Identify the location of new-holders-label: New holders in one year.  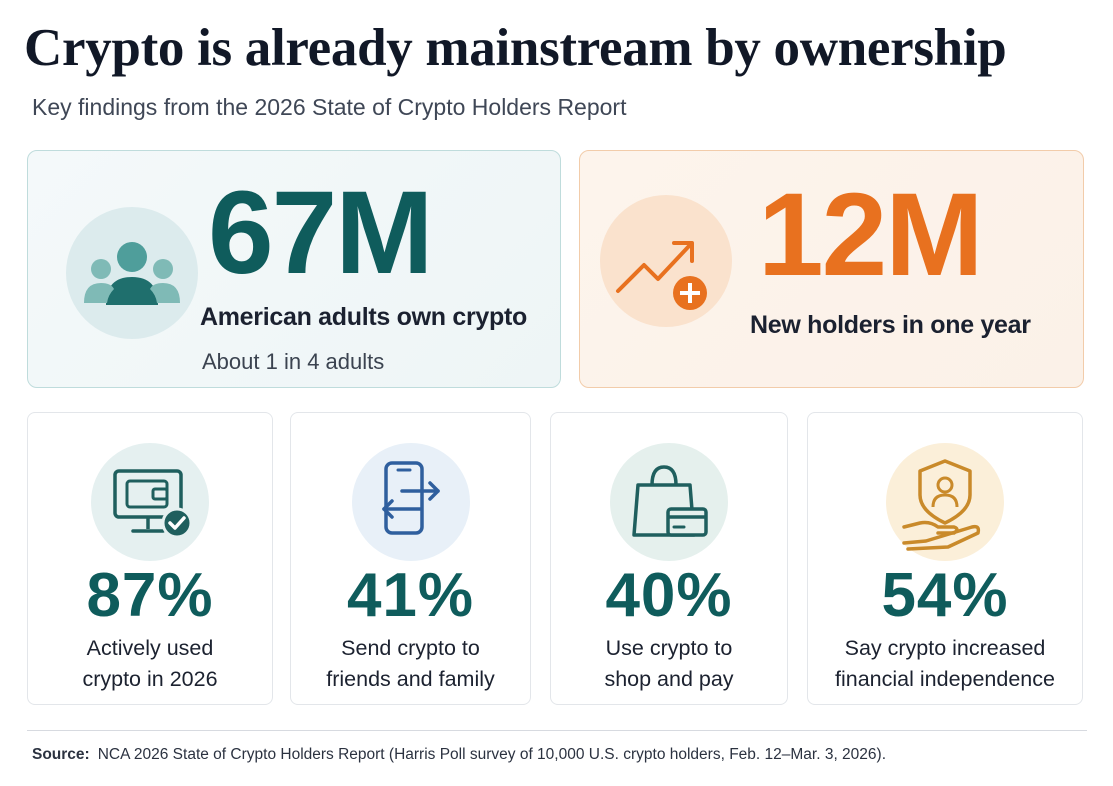
(890, 325).